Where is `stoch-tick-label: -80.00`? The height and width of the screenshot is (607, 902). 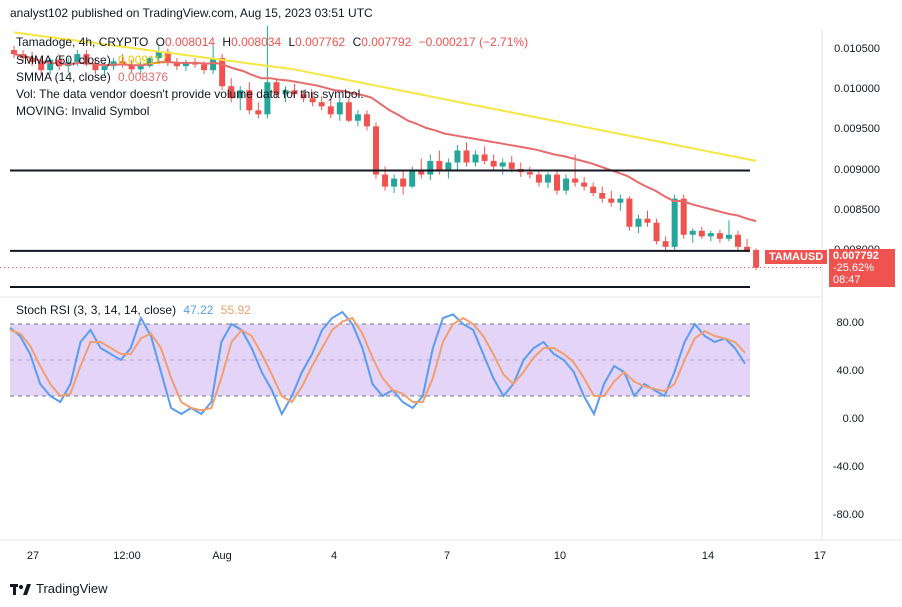 stoch-tick-label: -80.00 is located at coordinates (848, 515).